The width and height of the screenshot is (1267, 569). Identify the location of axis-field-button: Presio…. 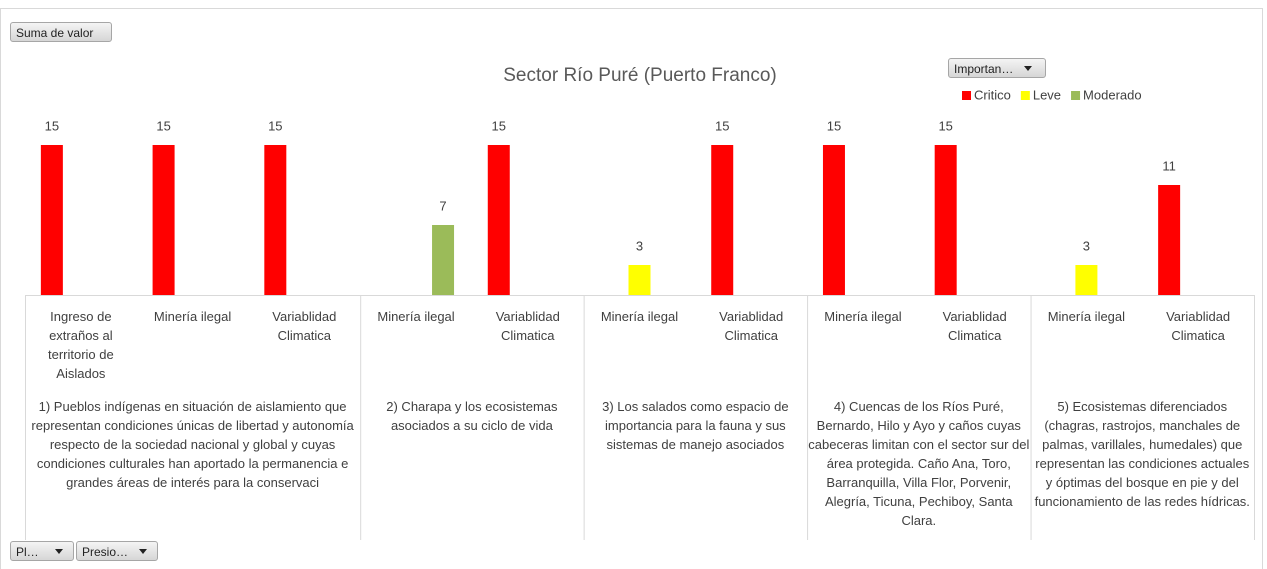
(117, 551).